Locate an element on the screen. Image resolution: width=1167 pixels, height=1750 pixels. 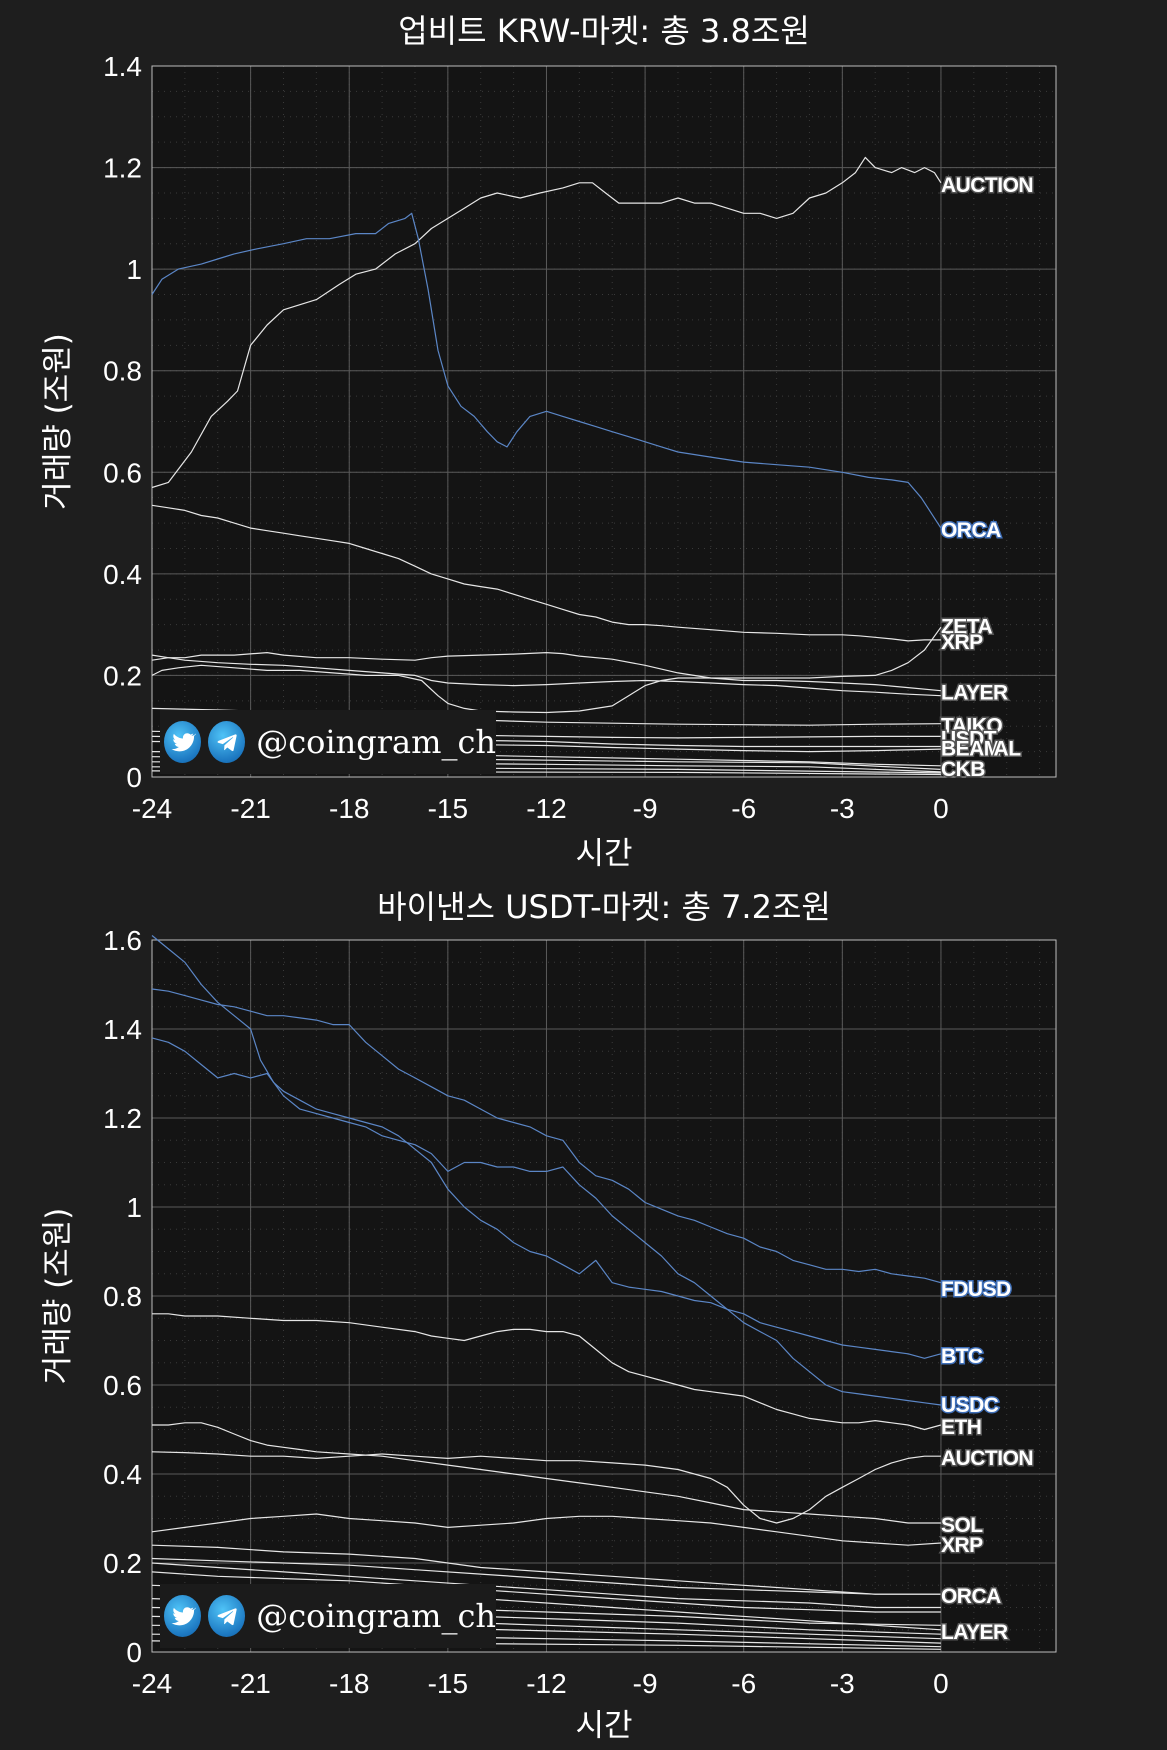
series-label: ZETA is located at coordinates (967, 627).